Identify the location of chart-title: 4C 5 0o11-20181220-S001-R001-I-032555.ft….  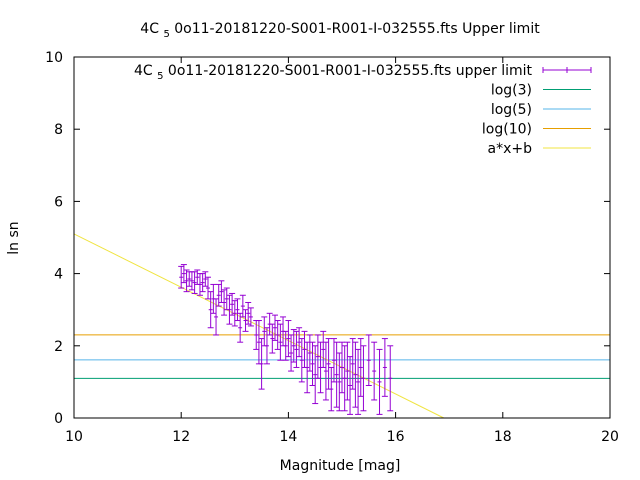
(340, 30).